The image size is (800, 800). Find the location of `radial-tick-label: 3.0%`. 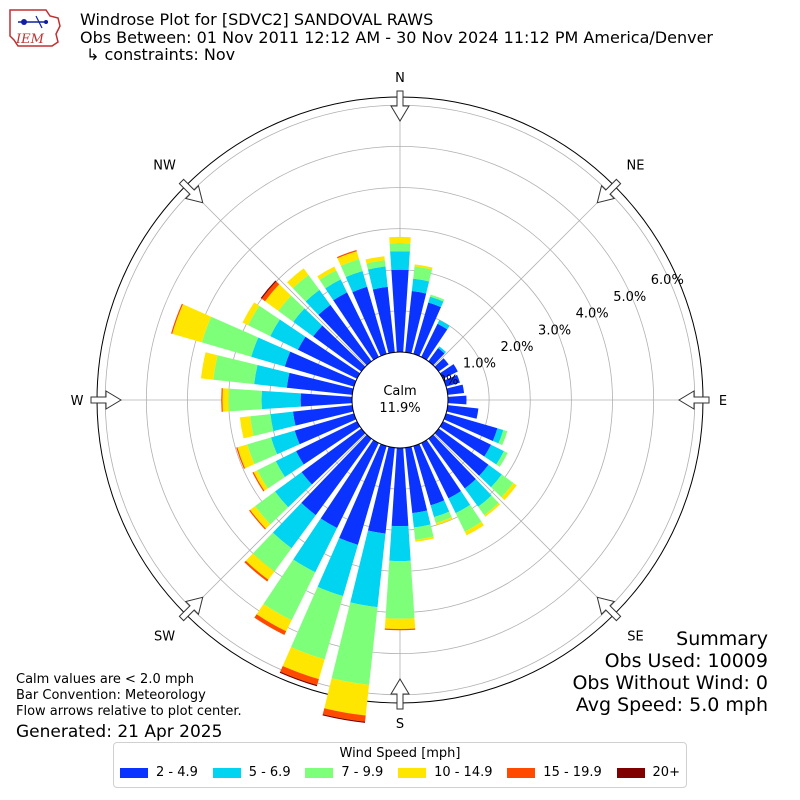

radial-tick-label: 3.0% is located at coordinates (554, 330).